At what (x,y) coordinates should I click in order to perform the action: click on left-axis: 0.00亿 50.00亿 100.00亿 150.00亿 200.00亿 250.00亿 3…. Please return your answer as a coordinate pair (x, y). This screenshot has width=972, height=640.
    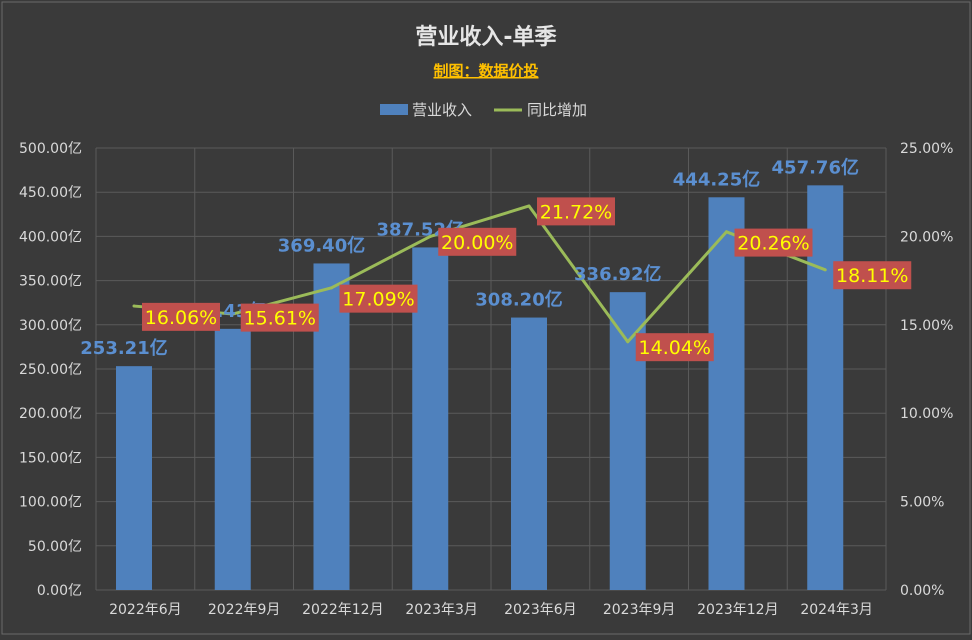
    Looking at the image, I should click on (50, 370).